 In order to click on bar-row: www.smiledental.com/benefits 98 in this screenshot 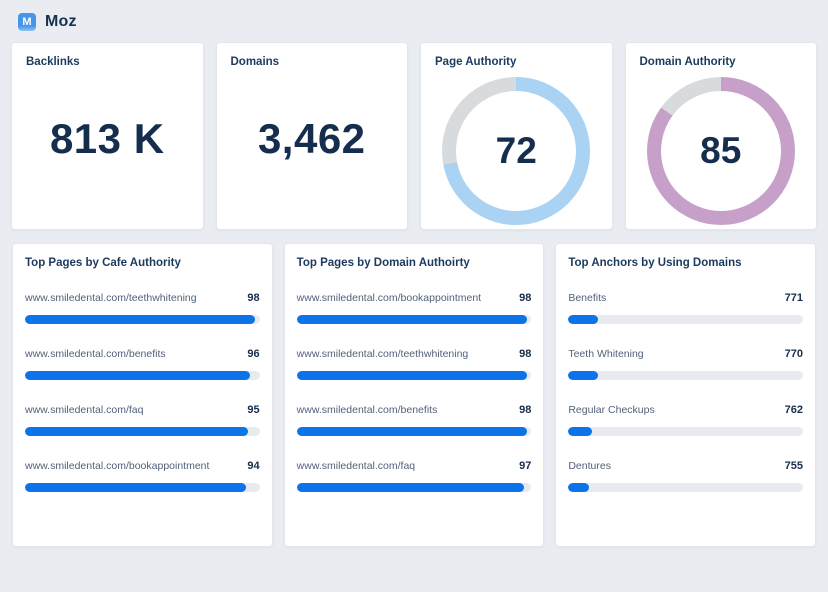, I will do `click(414, 420)`.